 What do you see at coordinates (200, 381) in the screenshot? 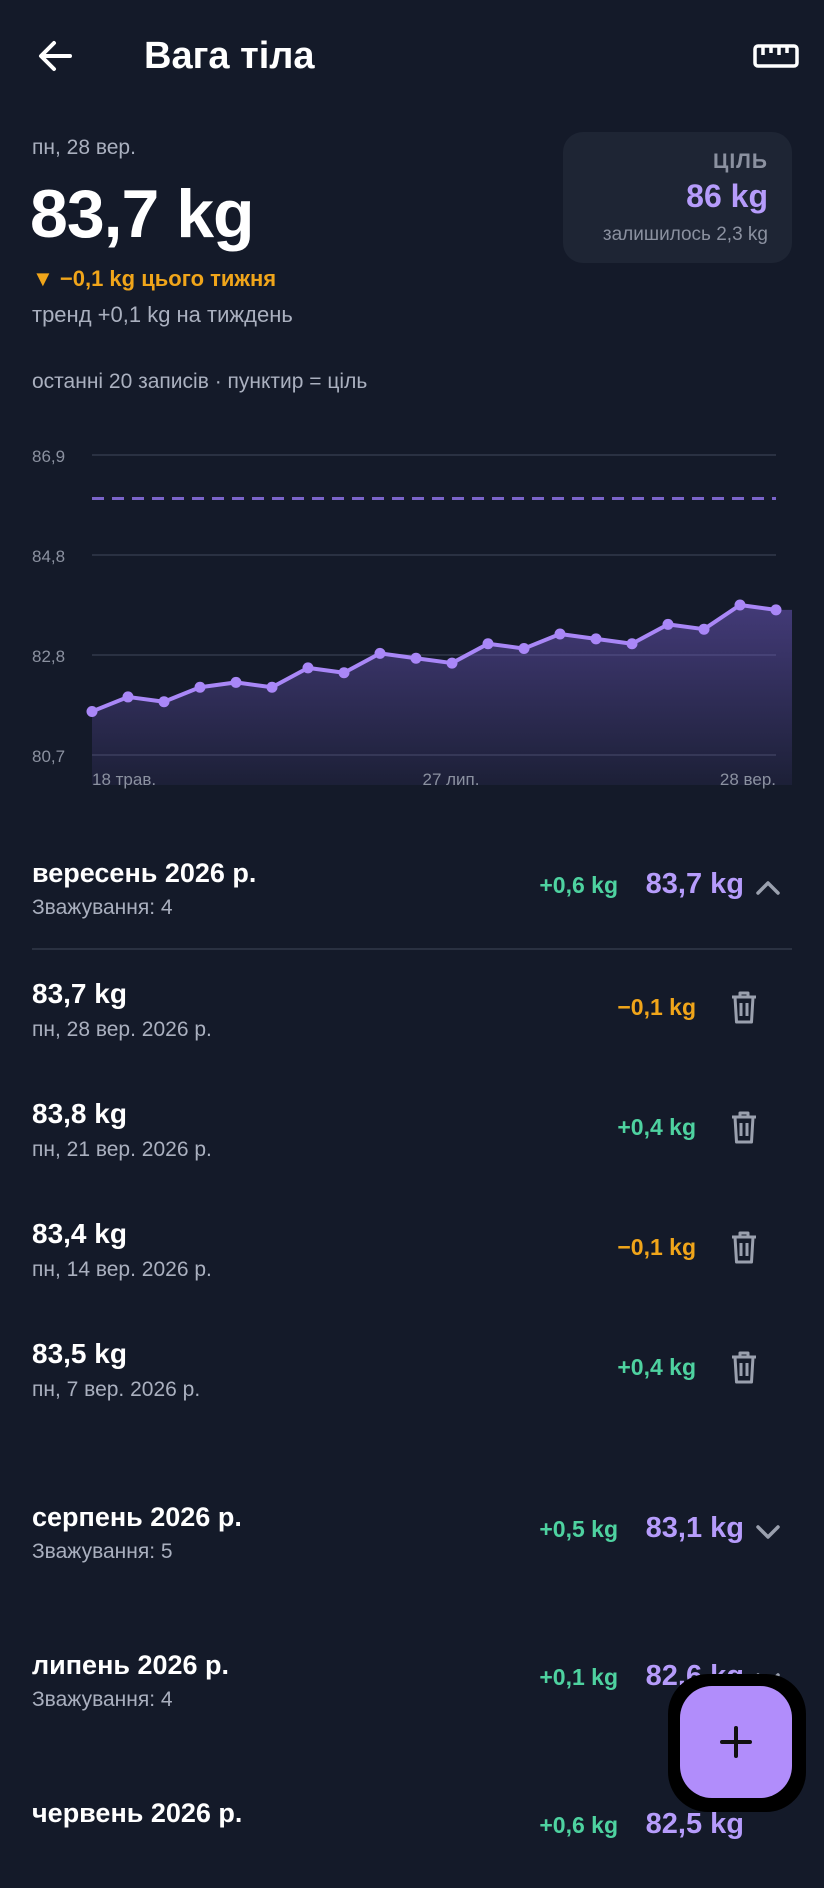
I see `chart-caption: останні 20 записів · пунктир = ціль` at bounding box center [200, 381].